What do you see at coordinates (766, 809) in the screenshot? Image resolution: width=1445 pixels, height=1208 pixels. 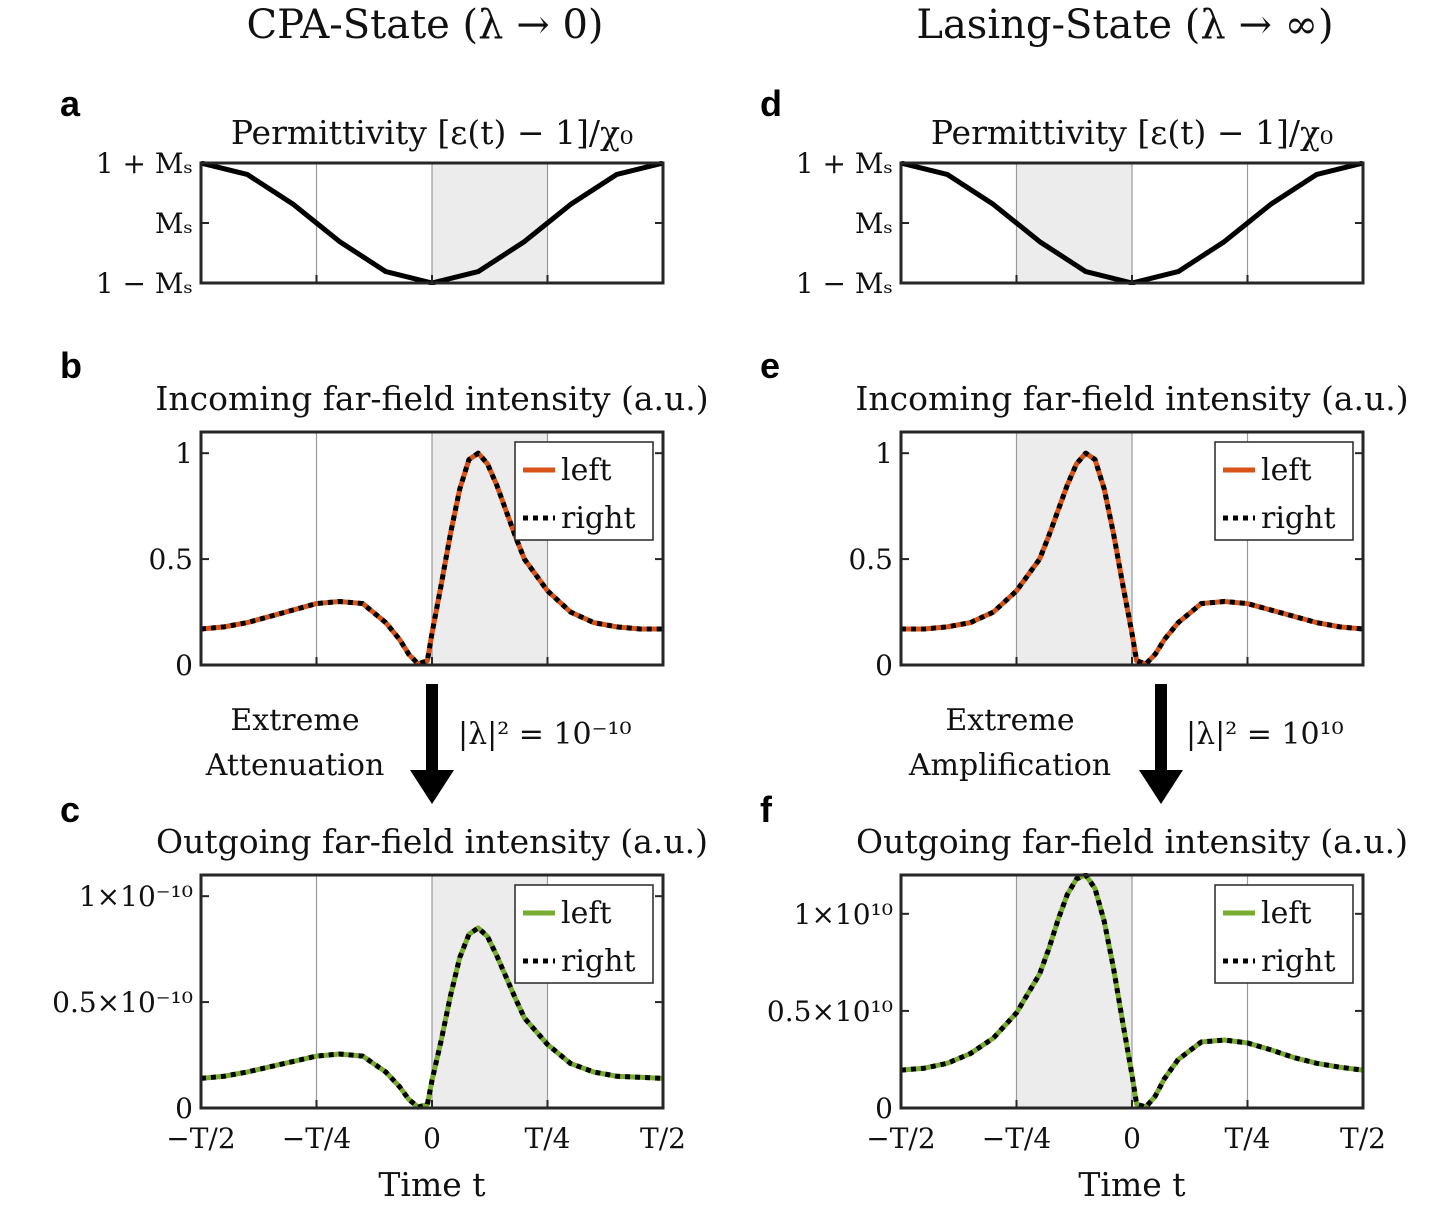 I see `panel-letter-f: f` at bounding box center [766, 809].